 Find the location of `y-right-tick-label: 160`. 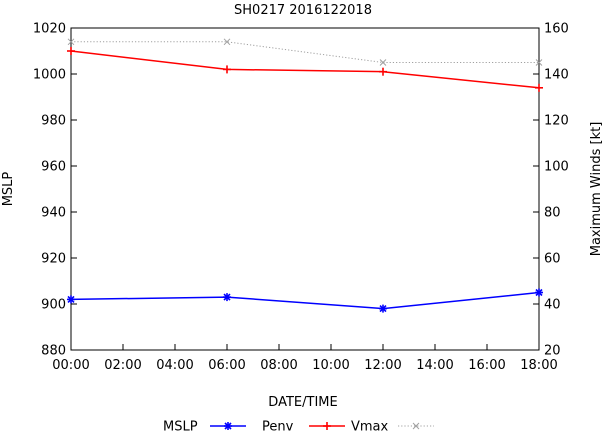

y-right-tick-label: 160 is located at coordinates (556, 29).